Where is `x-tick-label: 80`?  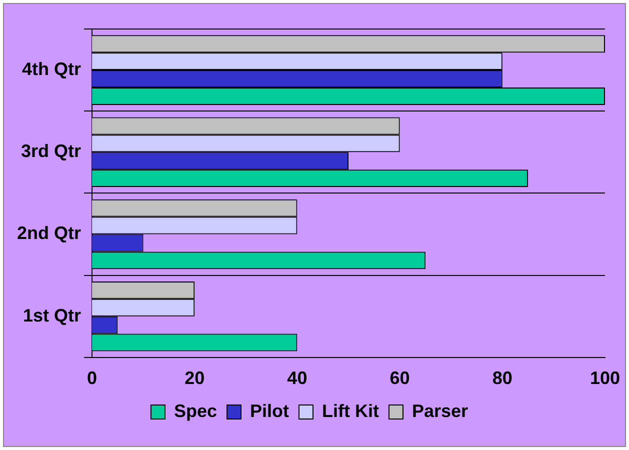 x-tick-label: 80 is located at coordinates (502, 378).